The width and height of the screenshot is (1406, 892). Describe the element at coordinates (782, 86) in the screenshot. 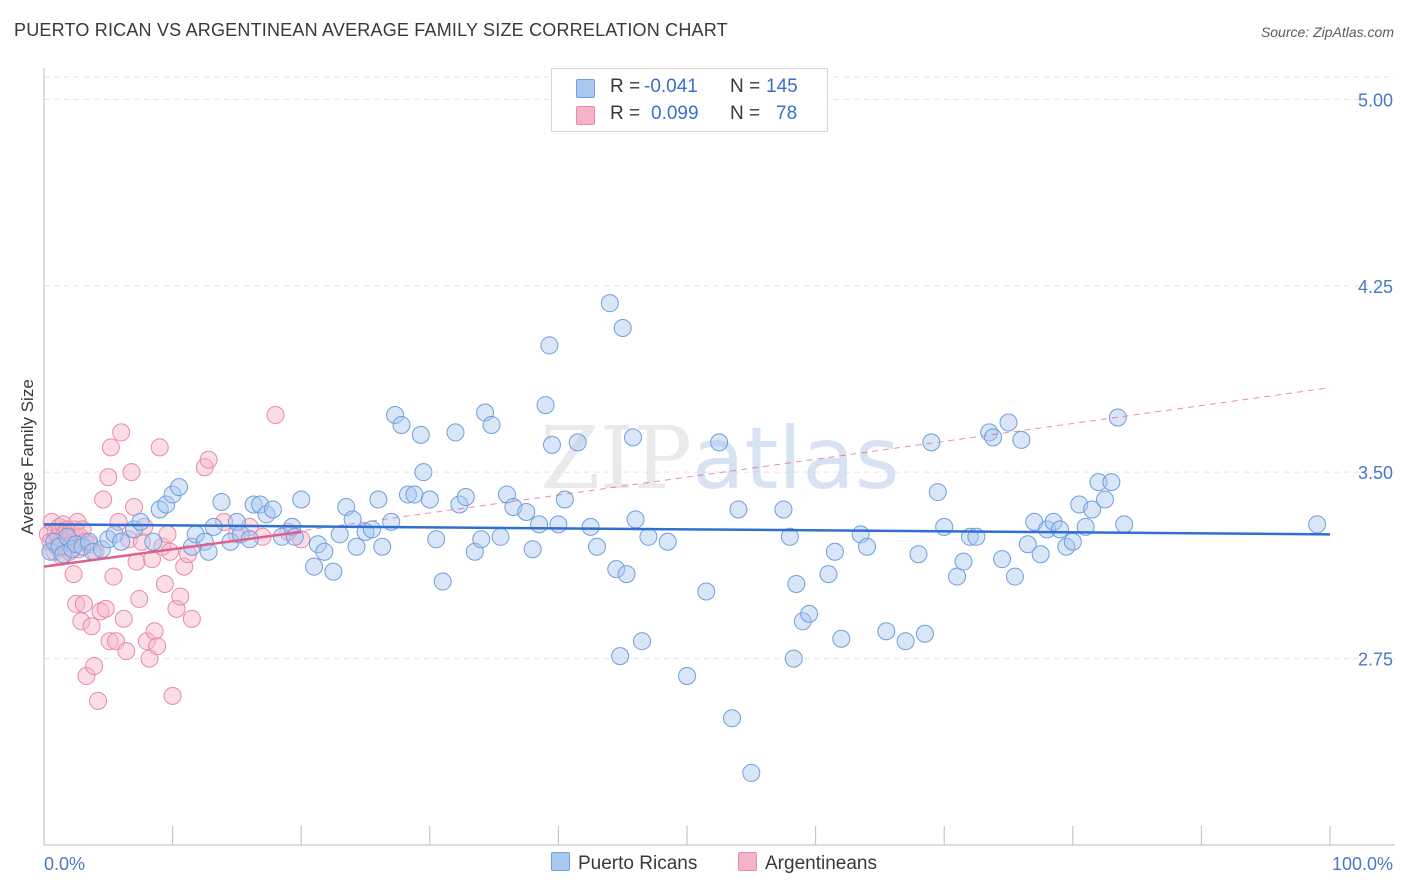

I see `legend-n-value: 145` at that location.